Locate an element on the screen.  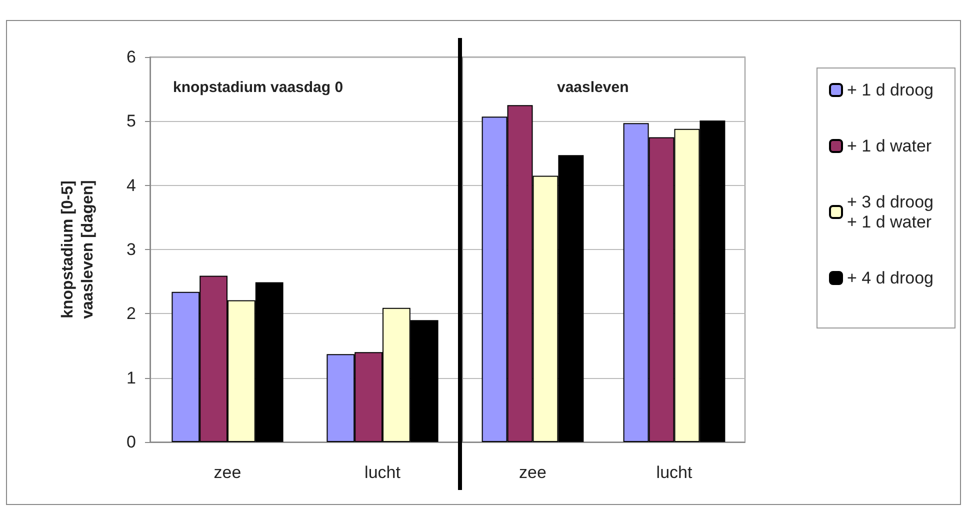
y-tick-label: 1 is located at coordinates (131, 378).